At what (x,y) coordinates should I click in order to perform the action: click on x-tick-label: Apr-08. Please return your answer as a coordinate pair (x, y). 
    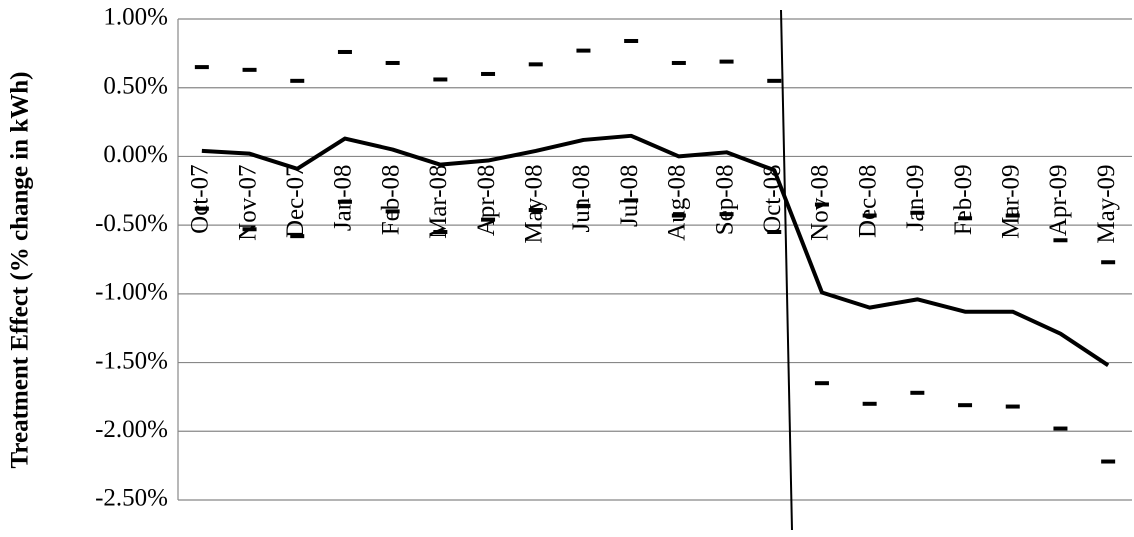
    Looking at the image, I should click on (486, 200).